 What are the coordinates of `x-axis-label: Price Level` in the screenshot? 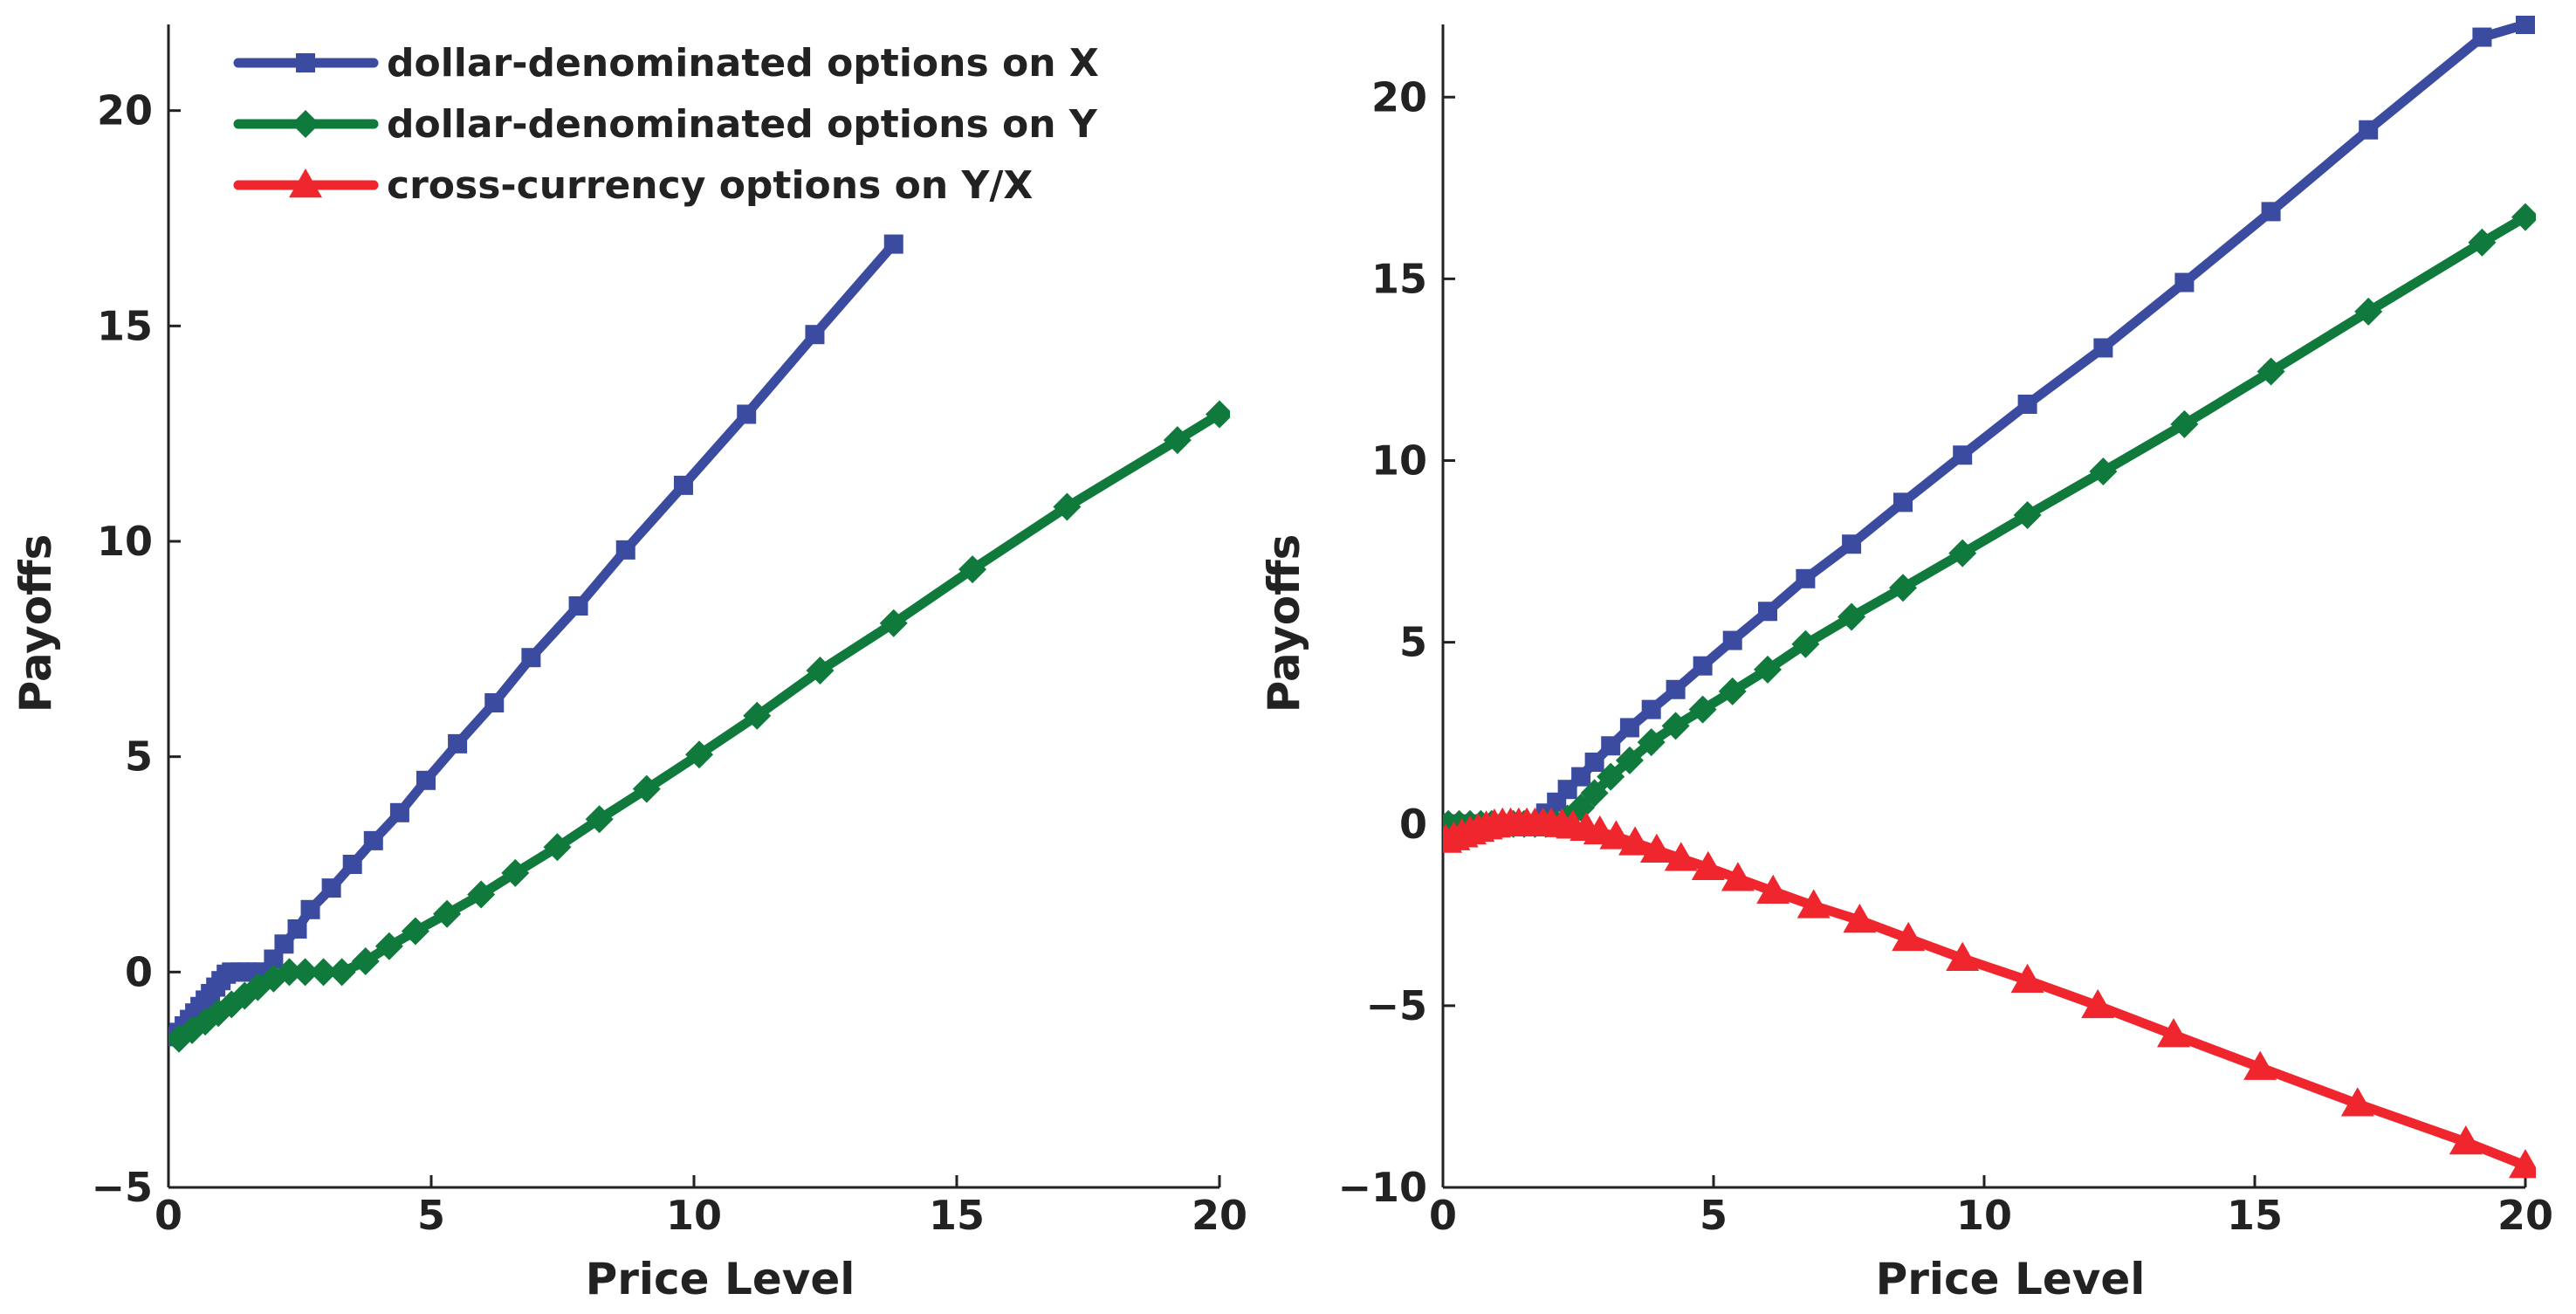 It's located at (721, 1279).